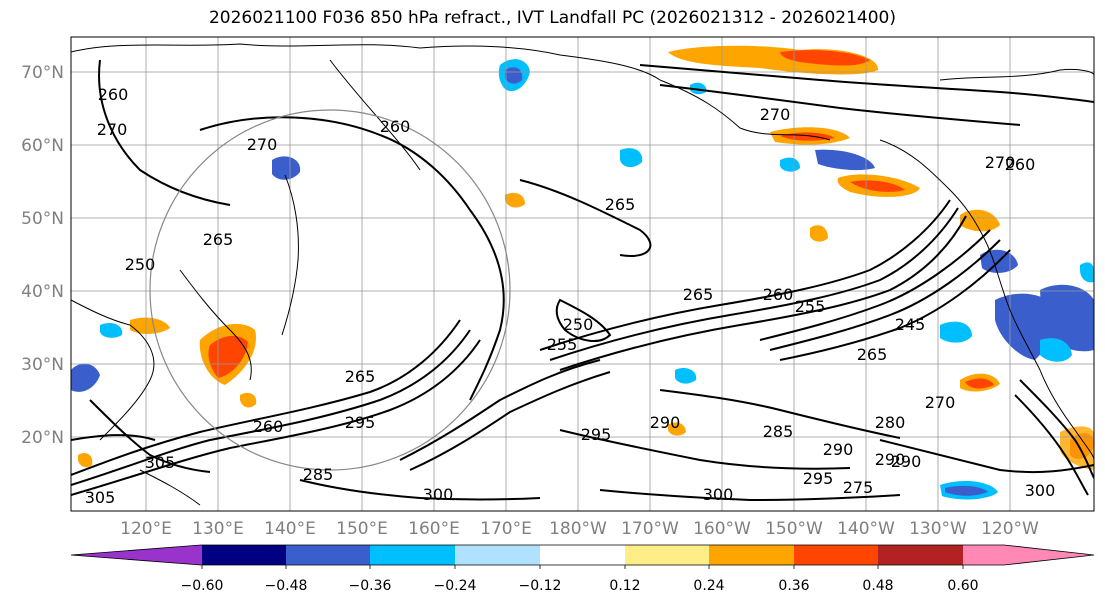 This screenshot has height=604, width=1105. Describe the element at coordinates (370, 586) in the screenshot. I see `colorbar-tick-label: −0.36` at that location.